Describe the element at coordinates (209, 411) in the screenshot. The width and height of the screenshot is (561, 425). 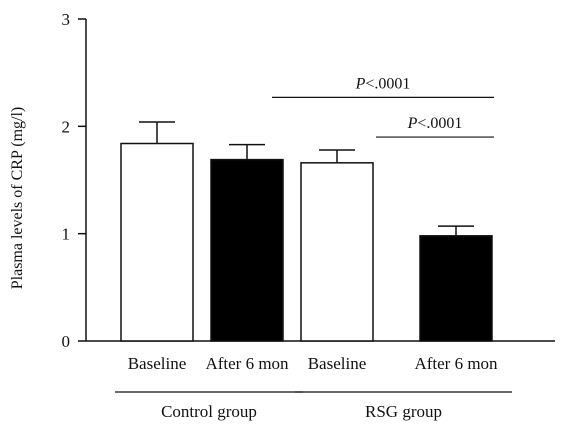
I see `group-label: Control group` at that location.